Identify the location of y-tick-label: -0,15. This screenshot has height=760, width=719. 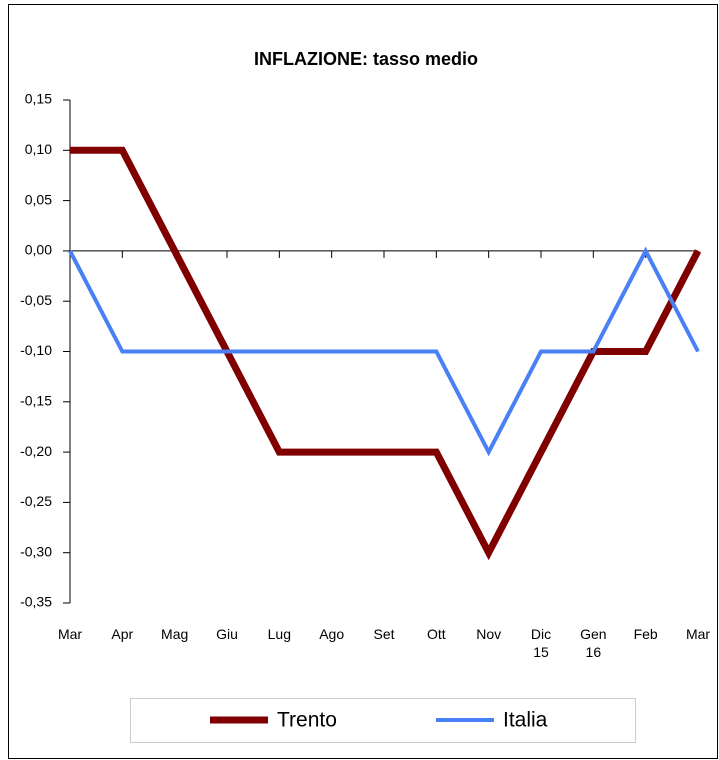
(36, 401).